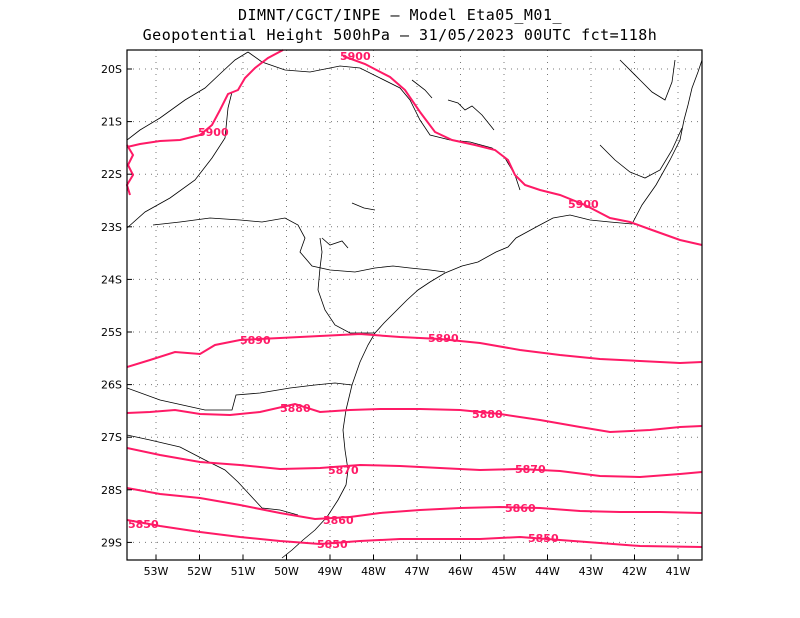  I want to click on label-5860-b: 5860, so click(520, 508).